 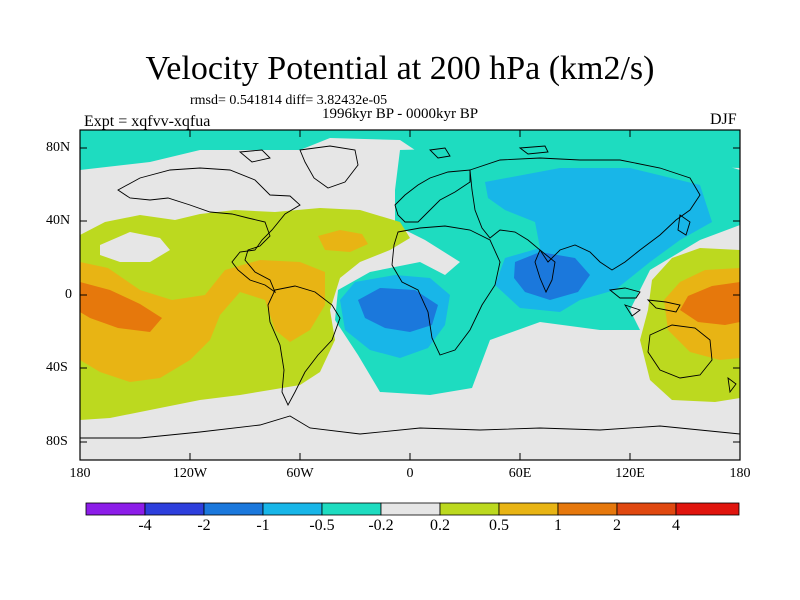 What do you see at coordinates (68, 294) in the screenshot?
I see `y-tick-label: 0` at bounding box center [68, 294].